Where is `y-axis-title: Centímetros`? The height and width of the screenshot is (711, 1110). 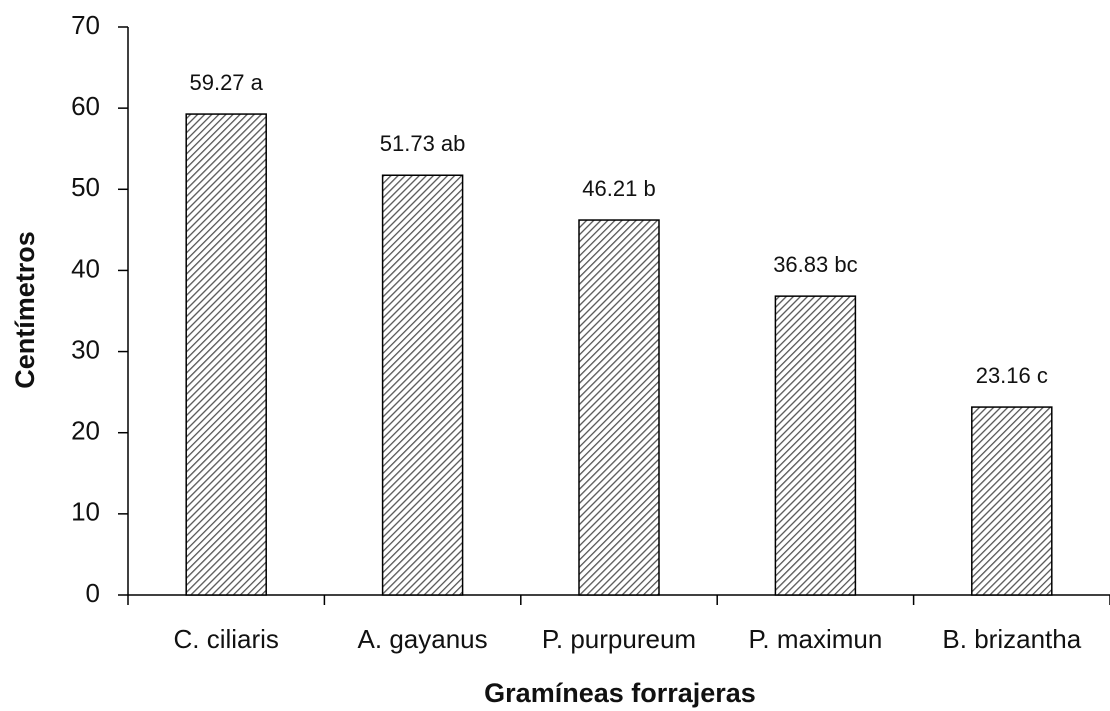
y-axis-title: Centímetros is located at coordinates (25, 310).